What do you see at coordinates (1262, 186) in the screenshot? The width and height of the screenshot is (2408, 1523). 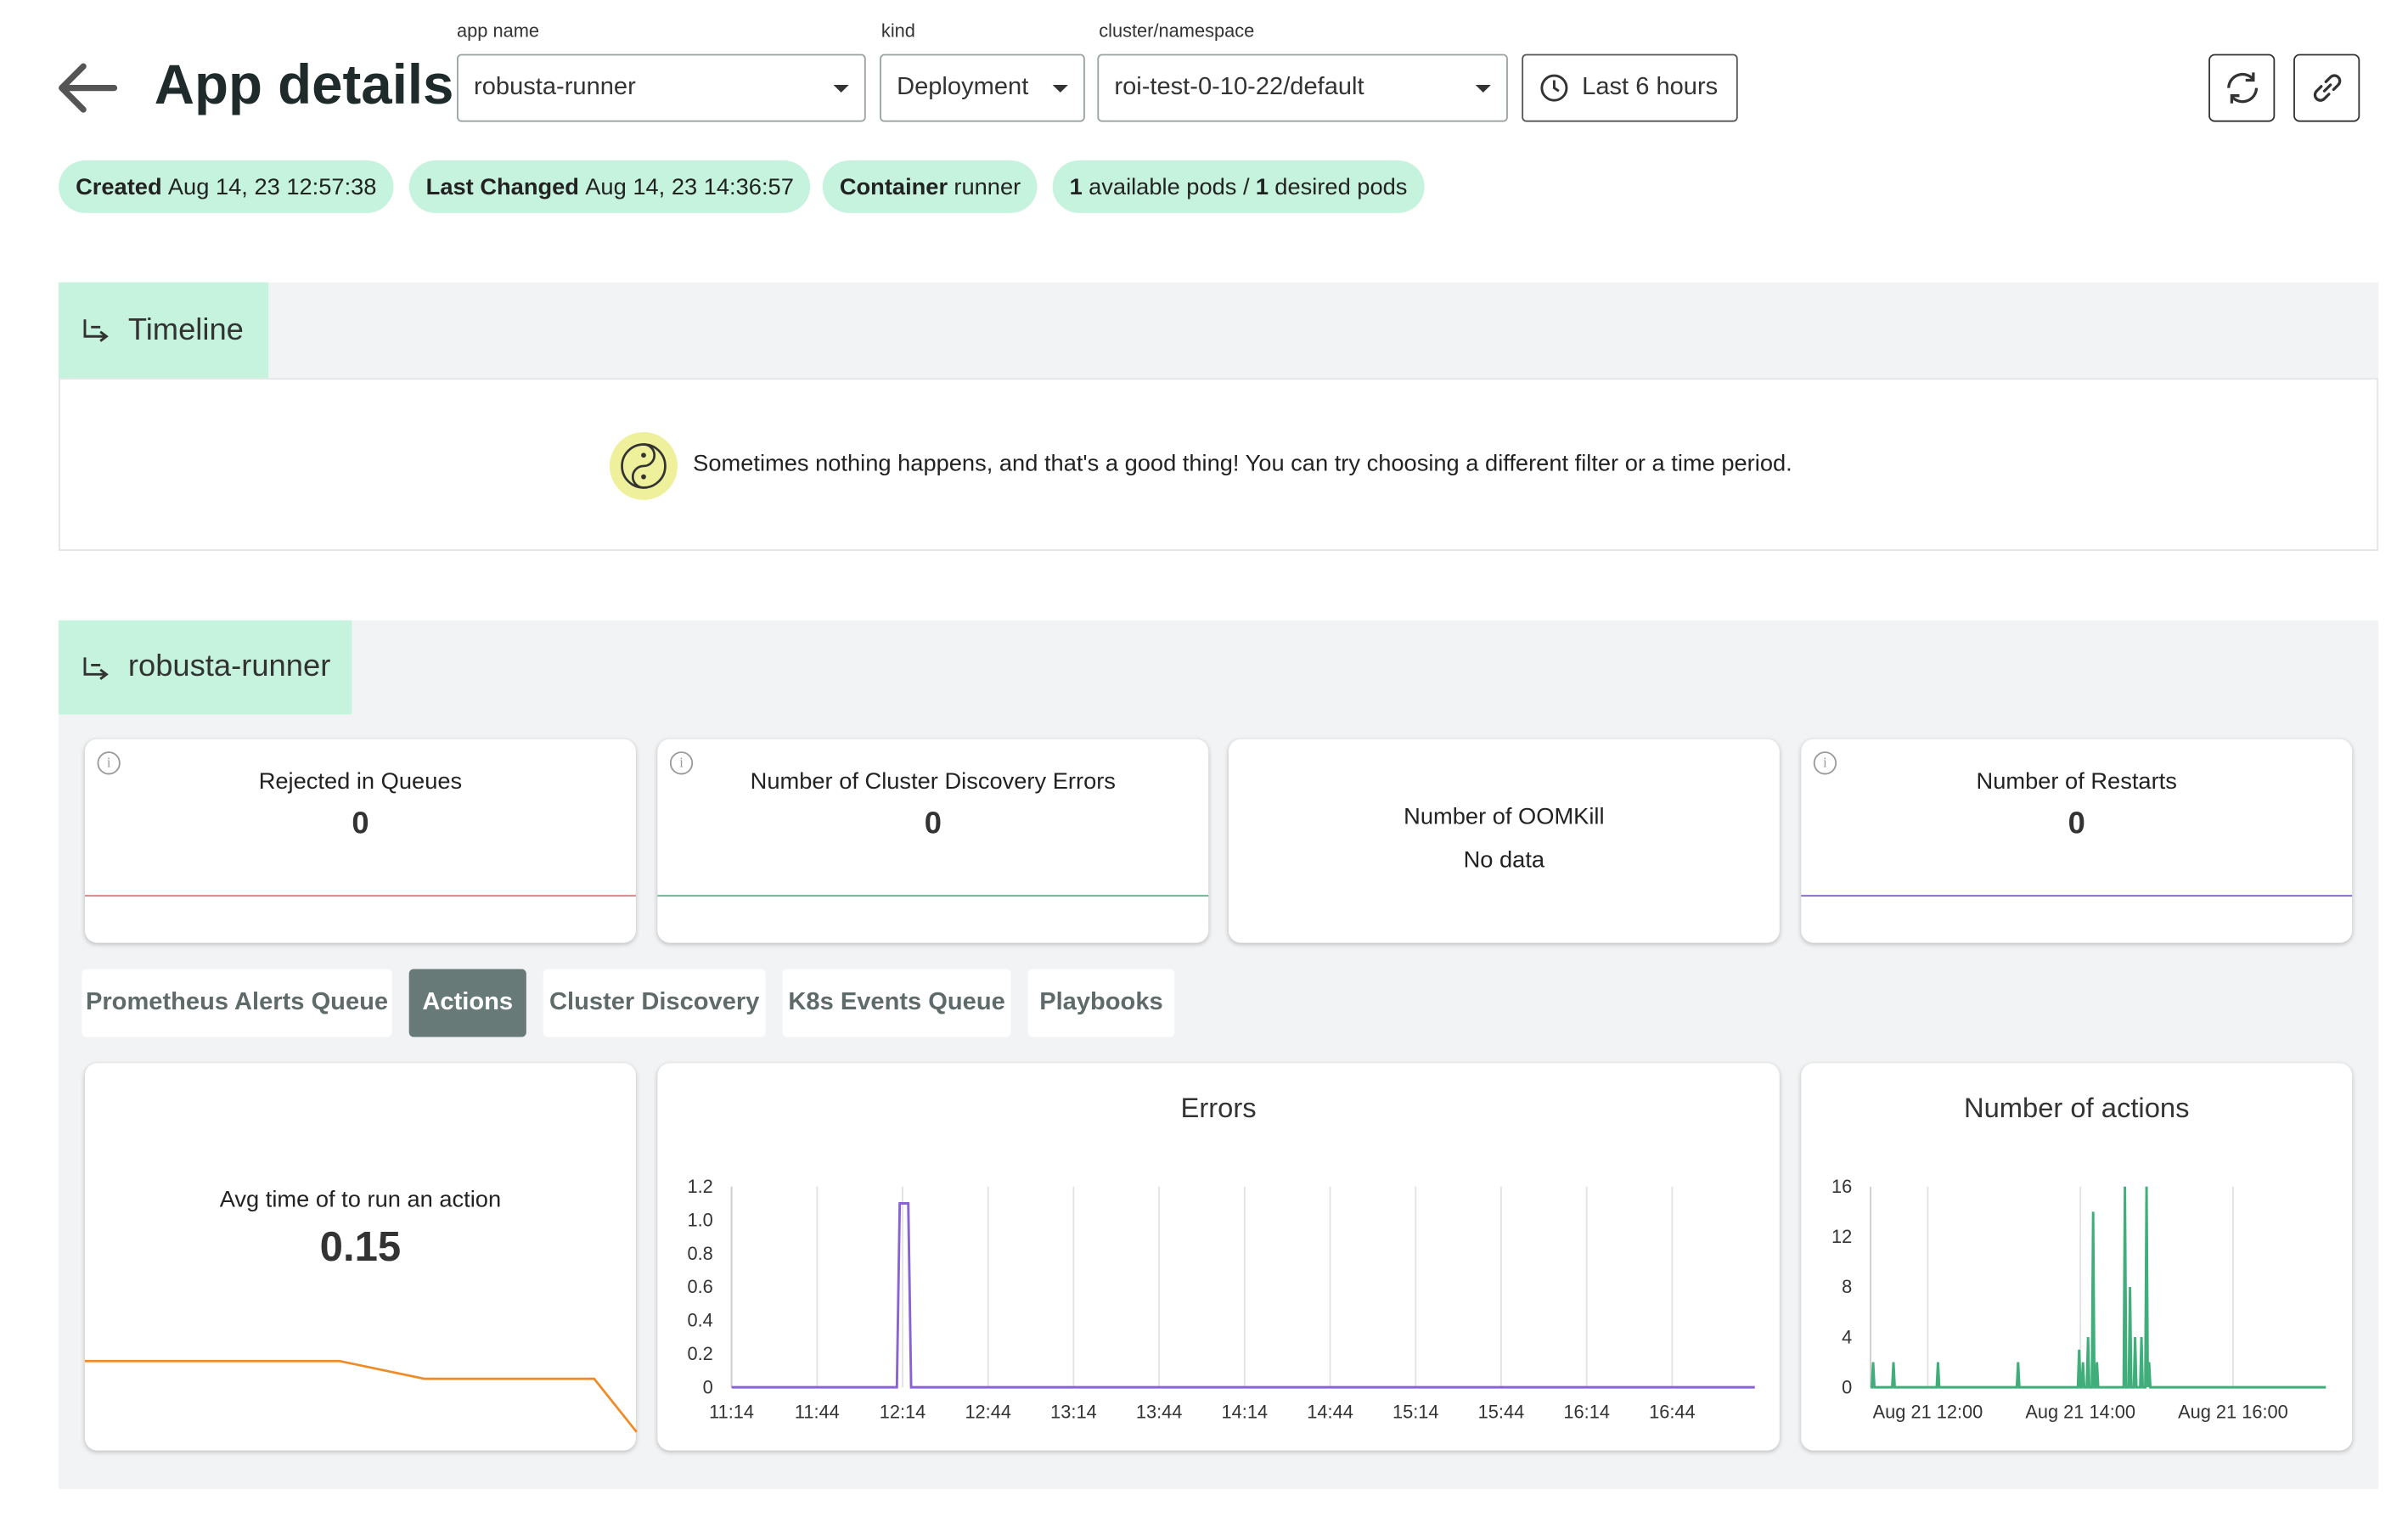 I see `desired-count: 1` at bounding box center [1262, 186].